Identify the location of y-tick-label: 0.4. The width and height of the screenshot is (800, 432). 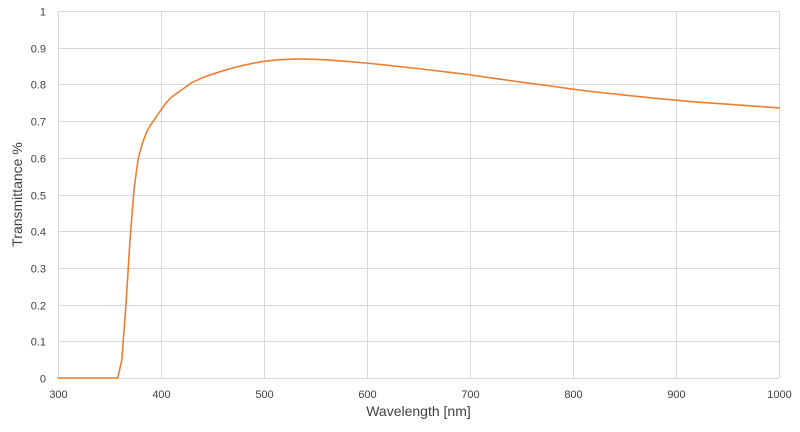
(38, 233).